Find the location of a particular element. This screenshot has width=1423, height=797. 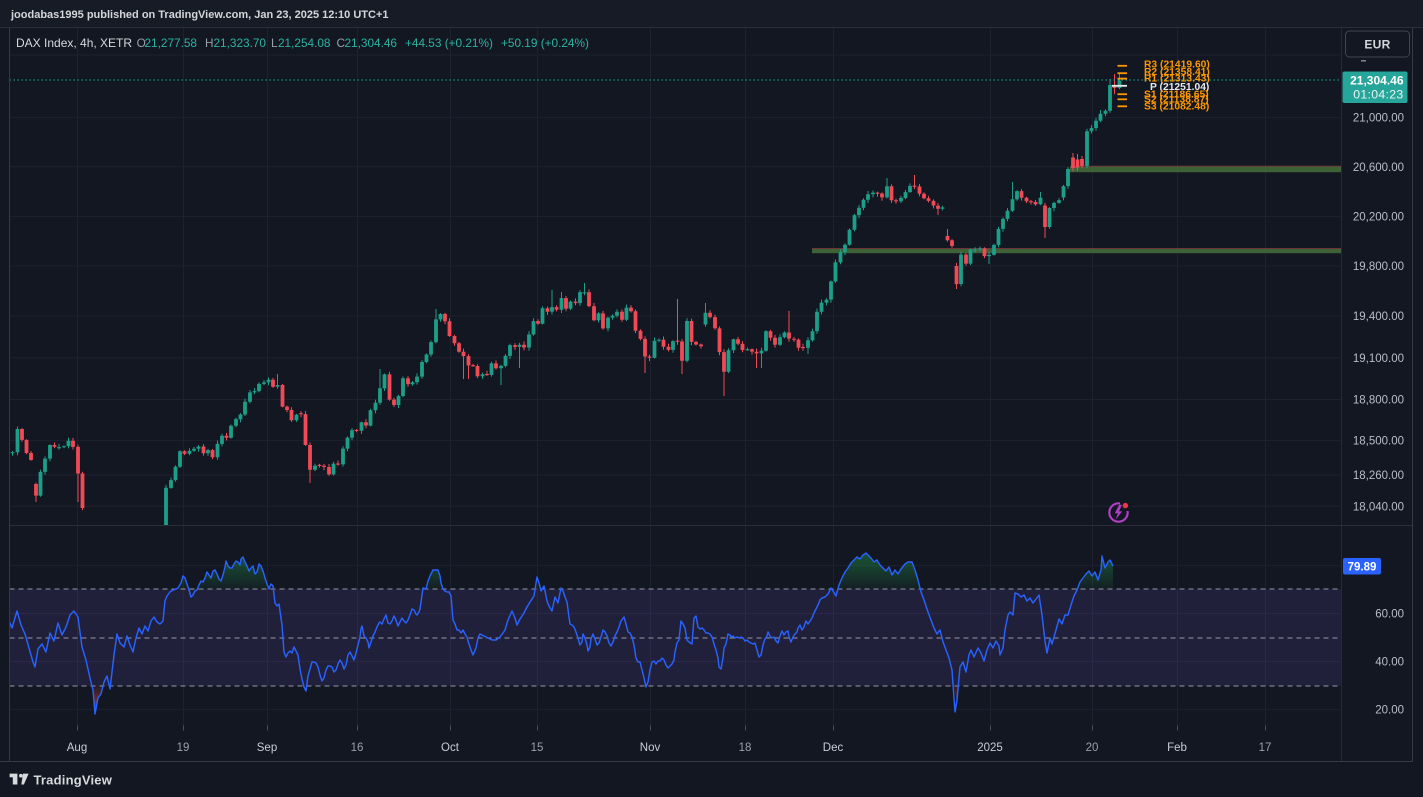

svg-text: 01:04:23 is located at coordinates (1378, 95).